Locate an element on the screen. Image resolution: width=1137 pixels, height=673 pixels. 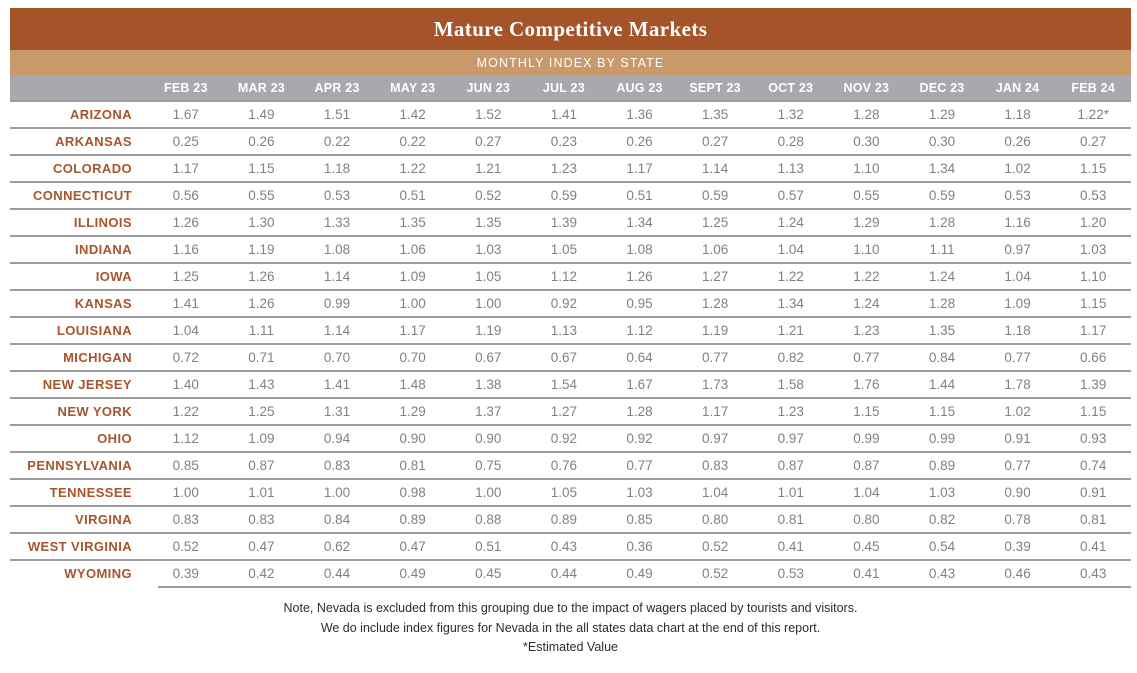
index-value: 0.98 is located at coordinates (412, 492).